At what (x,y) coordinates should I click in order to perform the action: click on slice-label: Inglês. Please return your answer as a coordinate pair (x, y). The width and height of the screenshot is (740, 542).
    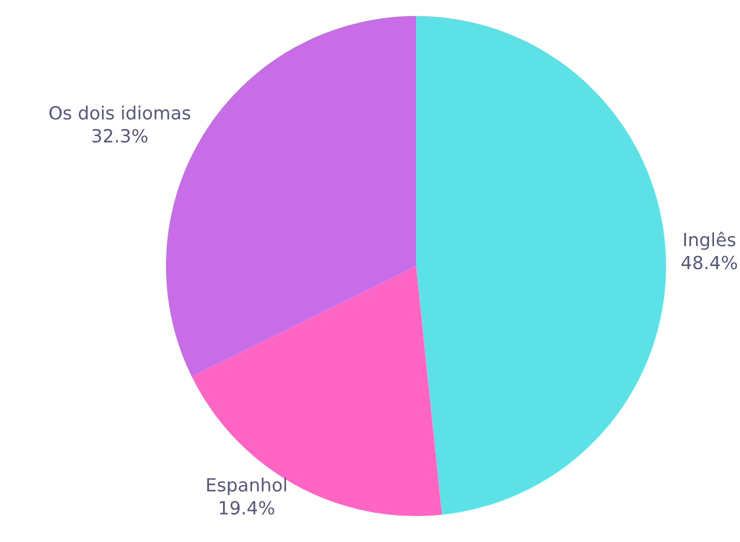
    Looking at the image, I should click on (710, 241).